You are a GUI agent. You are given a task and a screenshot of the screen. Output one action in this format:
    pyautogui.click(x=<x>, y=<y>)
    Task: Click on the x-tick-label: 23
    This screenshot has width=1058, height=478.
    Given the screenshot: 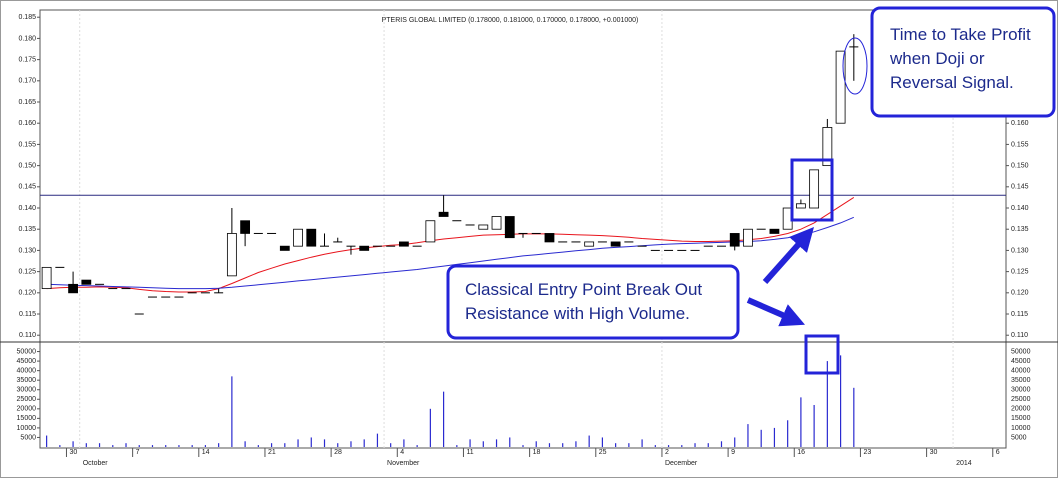 What is the action you would take?
    pyautogui.click(x=867, y=452)
    